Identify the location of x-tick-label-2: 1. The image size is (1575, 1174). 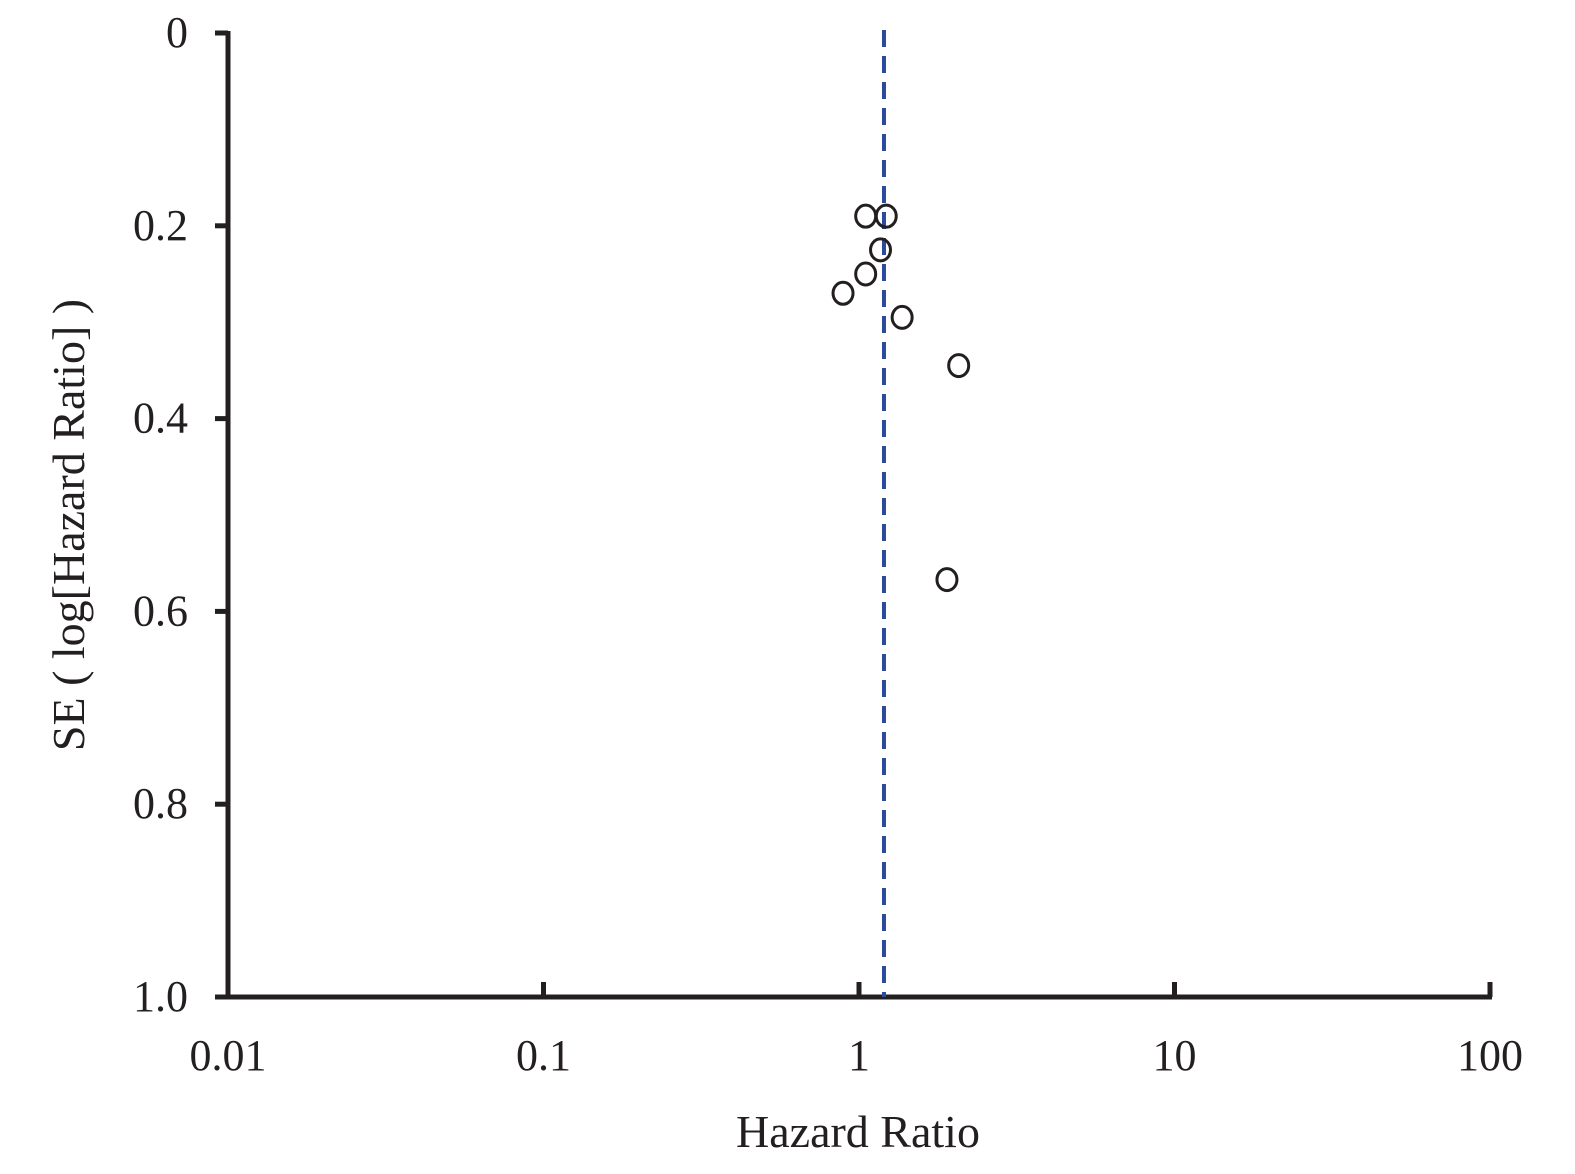
(859, 1055).